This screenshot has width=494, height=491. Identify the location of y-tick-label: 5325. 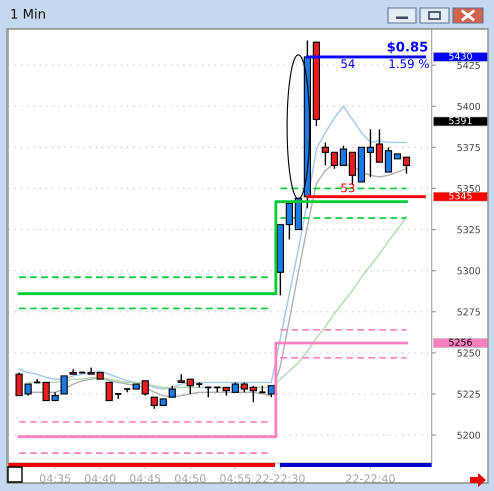
(468, 230).